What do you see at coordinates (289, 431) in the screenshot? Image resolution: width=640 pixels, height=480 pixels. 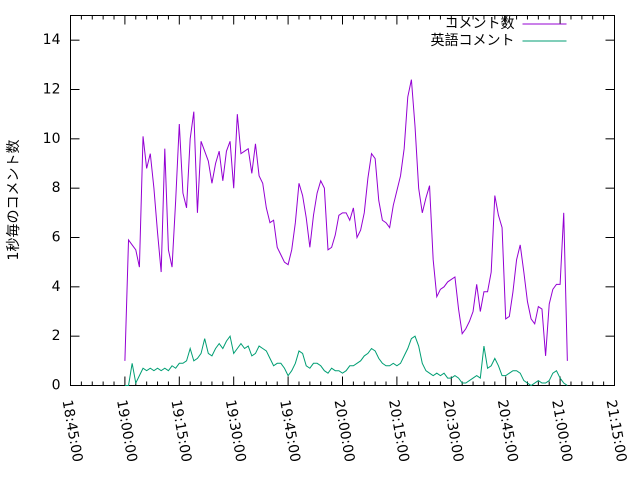 I see `x-tick-label: 19:45:00` at bounding box center [289, 431].